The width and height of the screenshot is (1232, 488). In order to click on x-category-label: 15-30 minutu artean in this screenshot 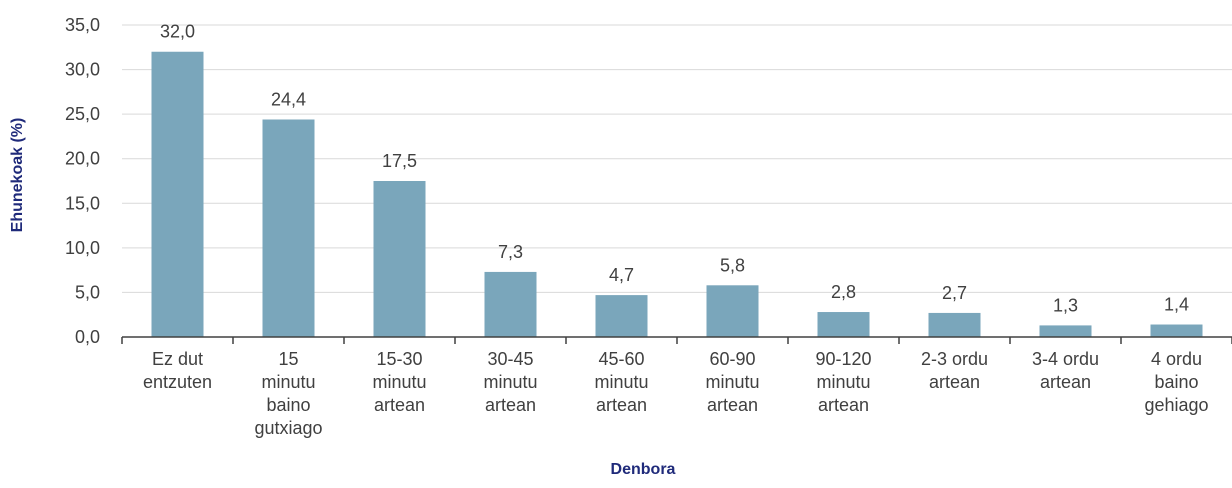, I will do `click(399, 382)`.